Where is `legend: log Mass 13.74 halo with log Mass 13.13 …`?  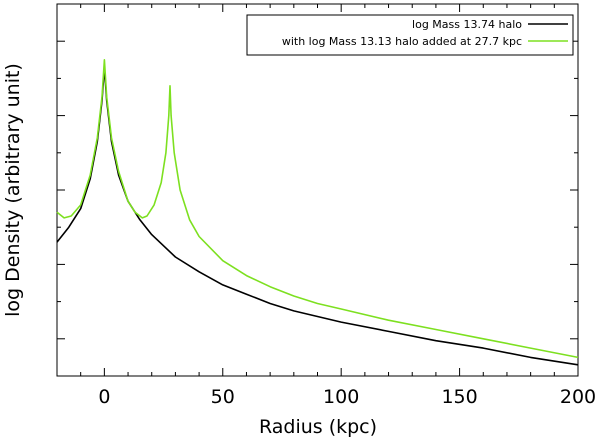
legend: log Mass 13.74 halo with log Mass 13.13 … is located at coordinates (410, 35).